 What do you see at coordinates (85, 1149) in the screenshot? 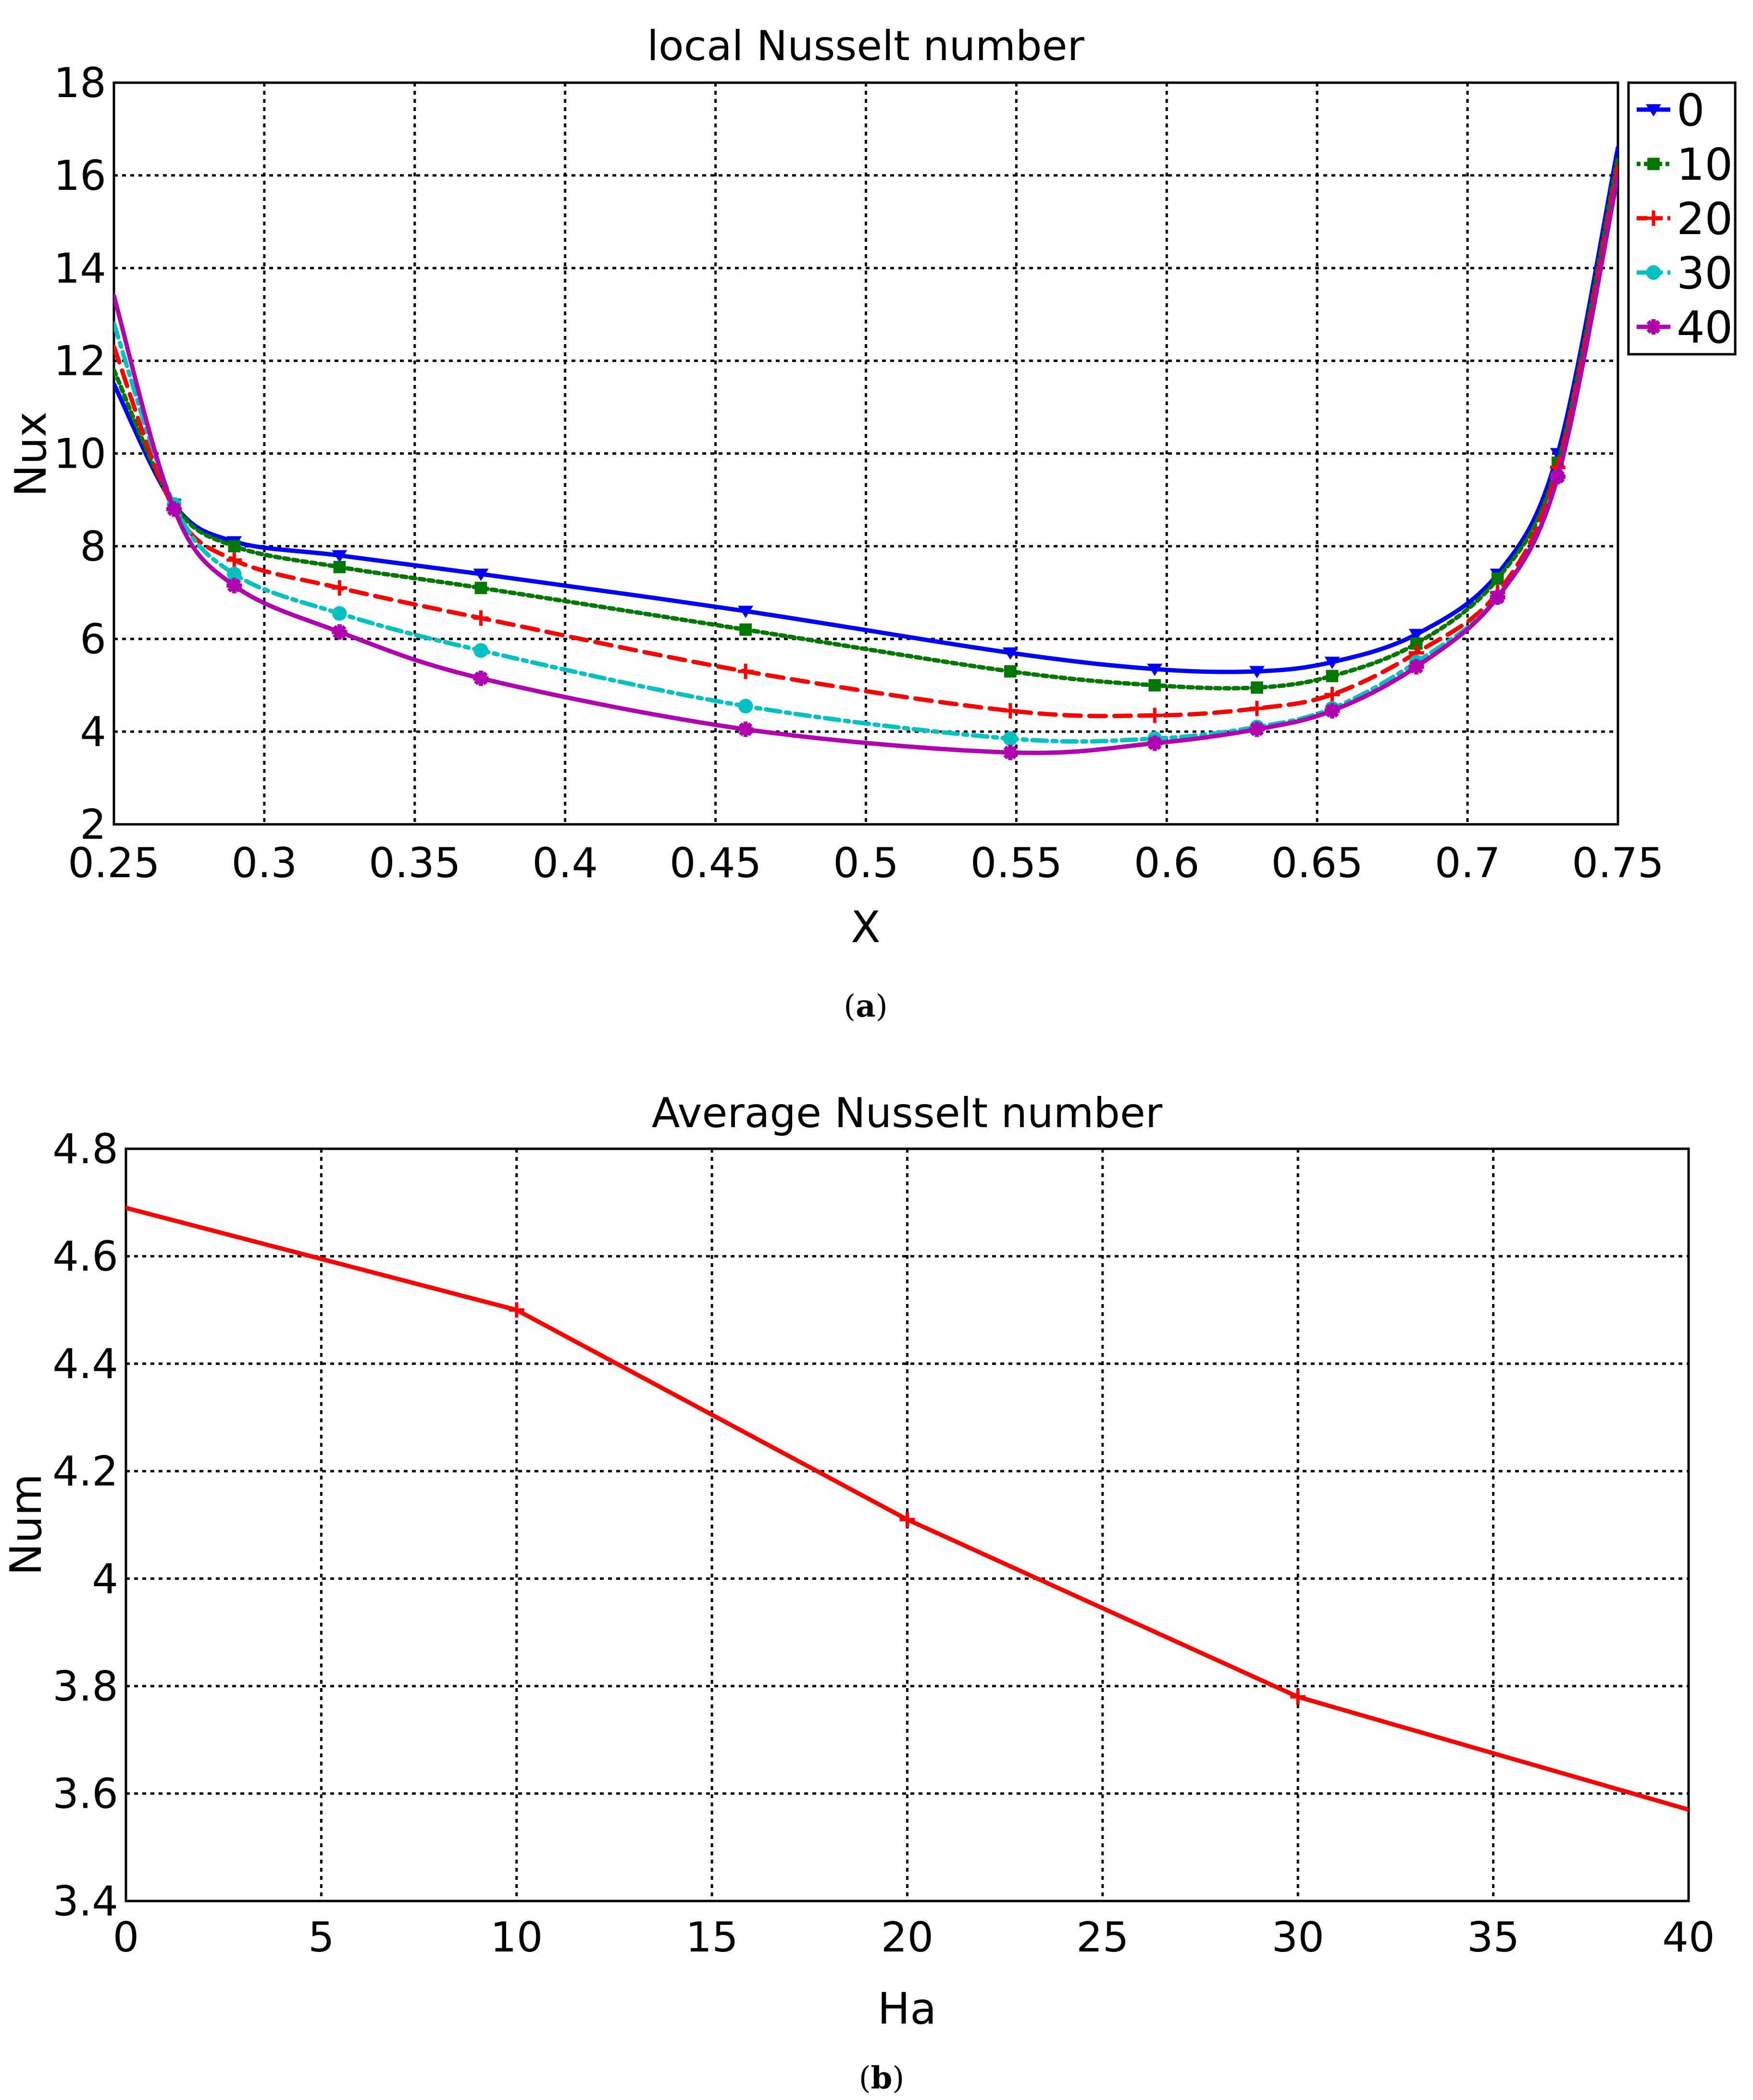
I see `y-tick-label: 4.8` at bounding box center [85, 1149].